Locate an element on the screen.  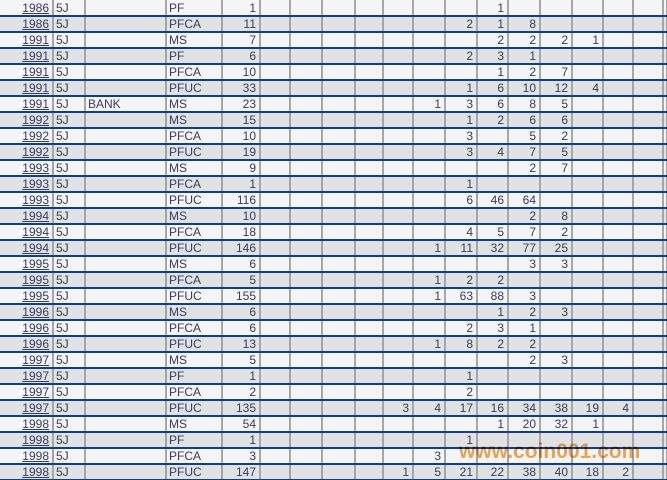
count-cell: 10 is located at coordinates (524, 88).